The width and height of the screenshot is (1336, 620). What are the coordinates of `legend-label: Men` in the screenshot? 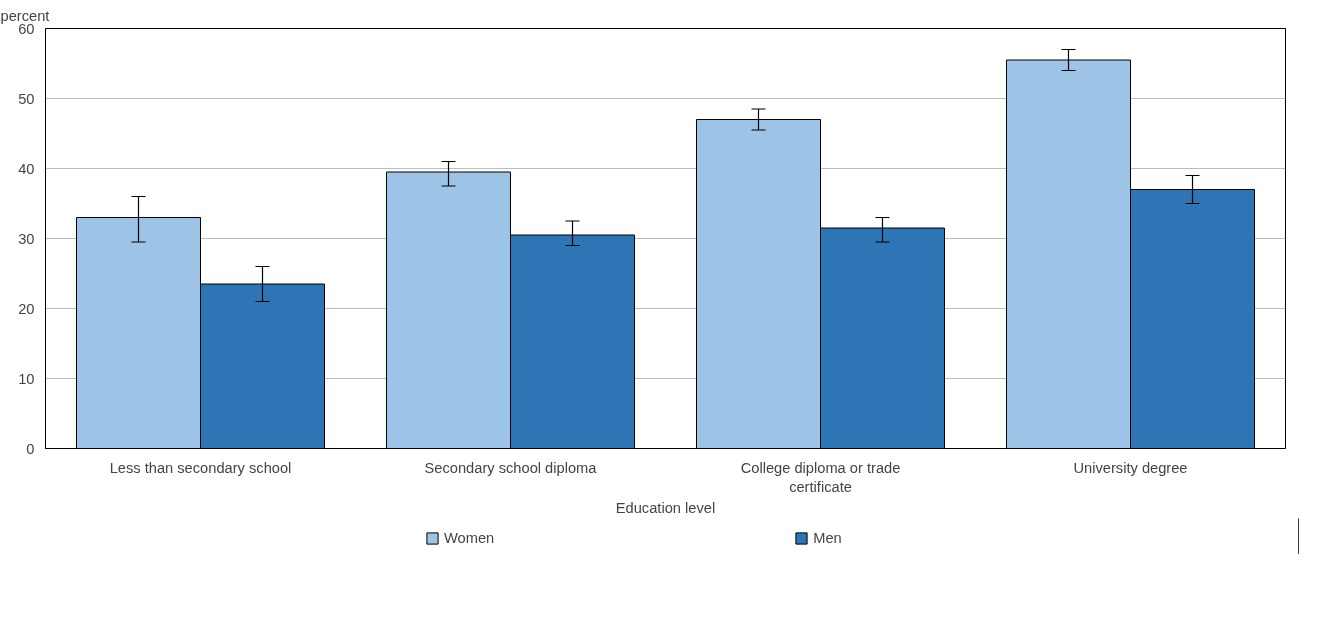 It's located at (827, 538).